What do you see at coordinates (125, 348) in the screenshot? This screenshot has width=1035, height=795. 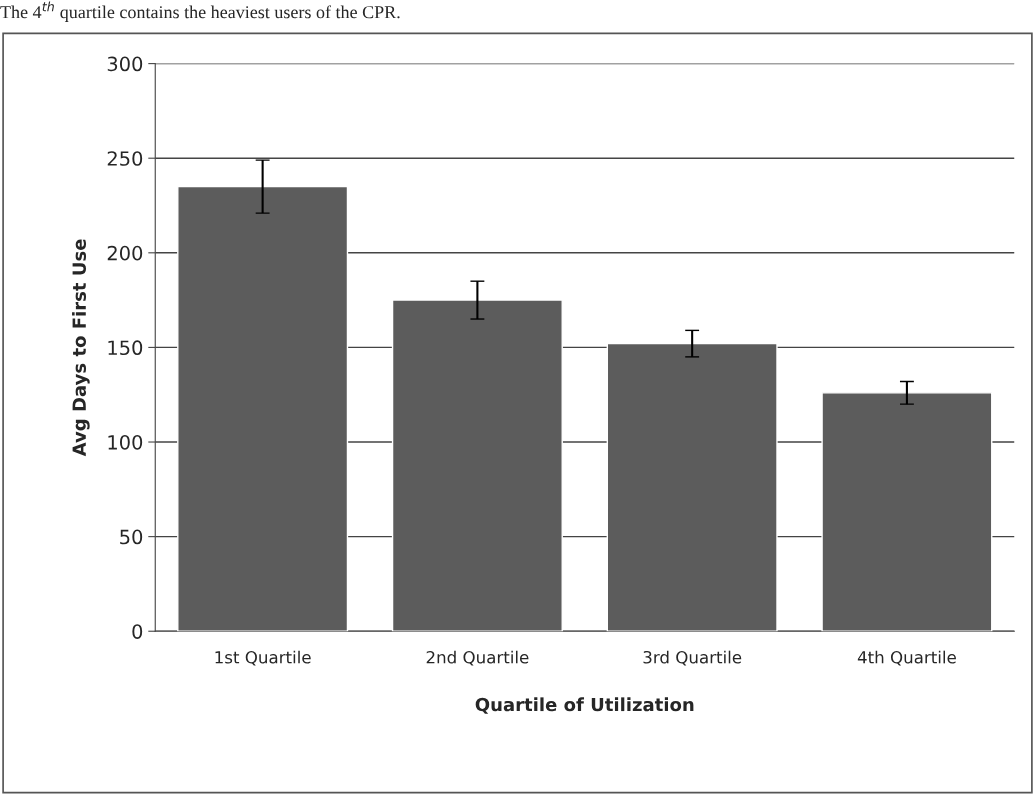 I see `y-tick-label: 150` at bounding box center [125, 348].